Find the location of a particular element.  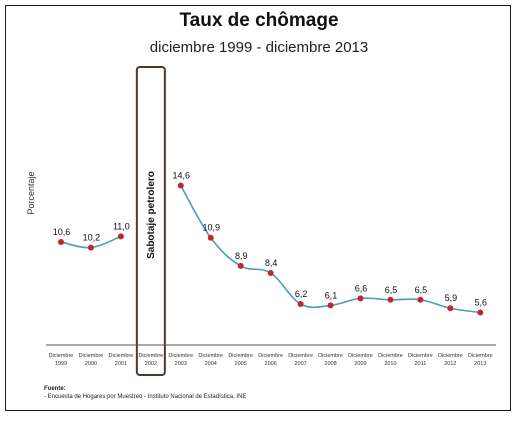

x-tick-label: Diciembre 2007 is located at coordinates (300, 360).